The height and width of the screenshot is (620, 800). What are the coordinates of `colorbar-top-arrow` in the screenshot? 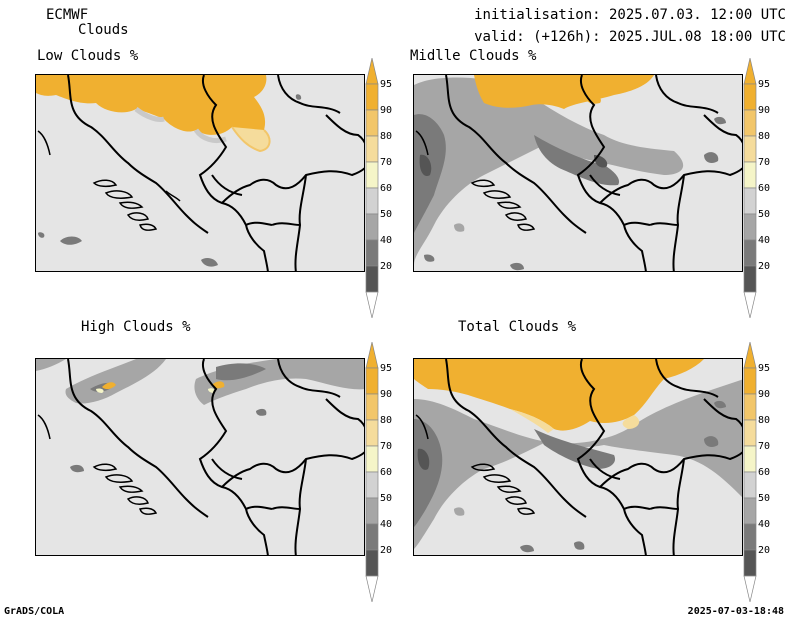 It's located at (372, 355).